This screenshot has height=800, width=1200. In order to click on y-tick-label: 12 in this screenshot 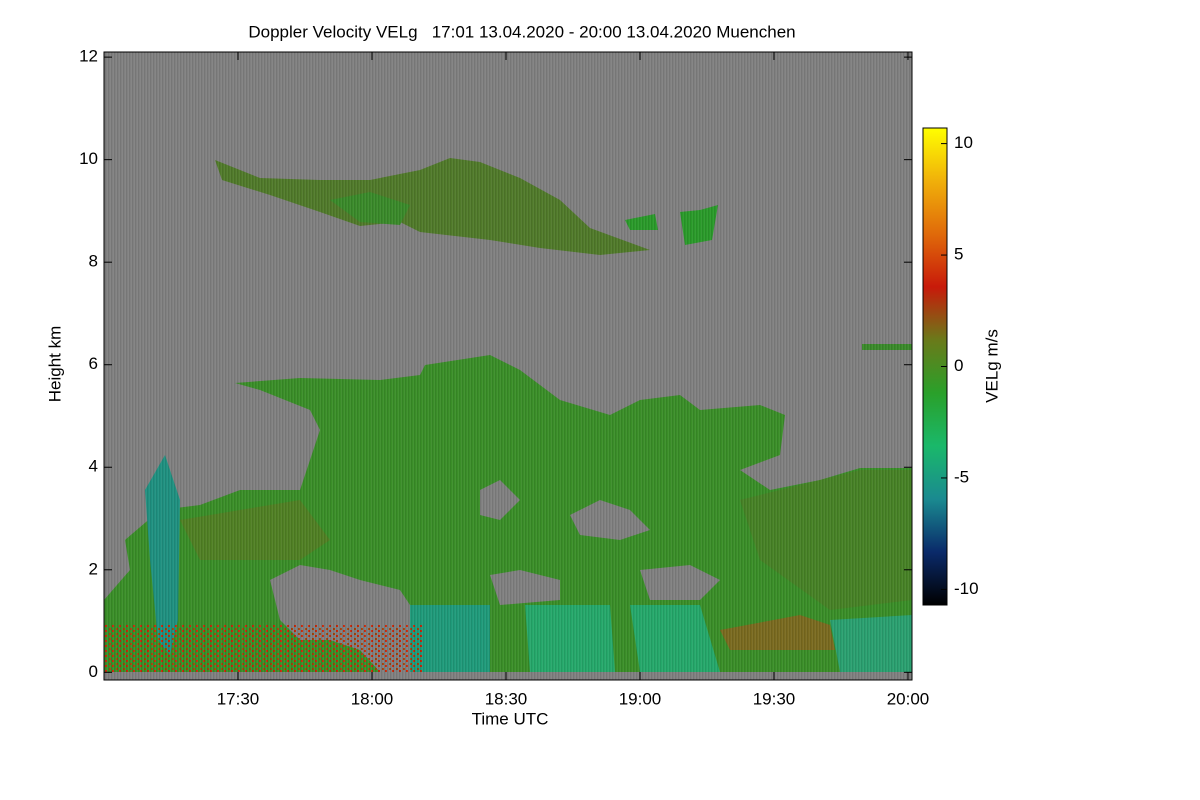, I will do `click(88, 56)`.